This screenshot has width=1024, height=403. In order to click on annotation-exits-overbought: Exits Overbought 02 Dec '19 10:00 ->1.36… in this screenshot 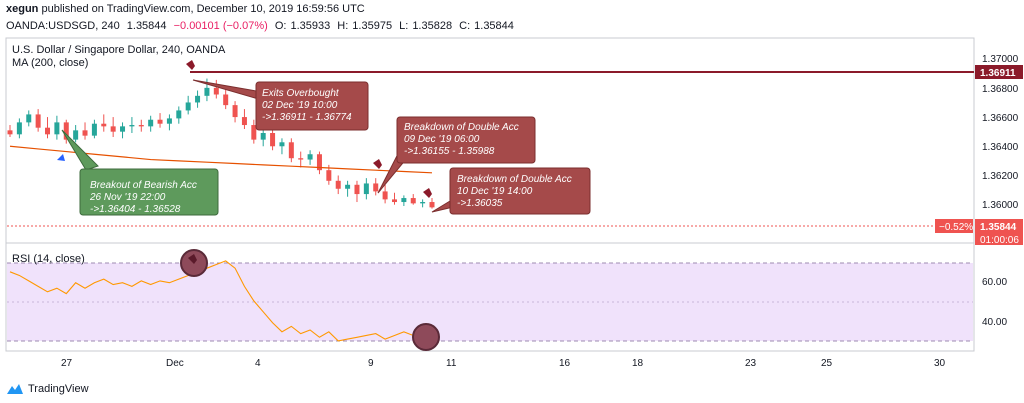, I will do `click(280, 105)`.